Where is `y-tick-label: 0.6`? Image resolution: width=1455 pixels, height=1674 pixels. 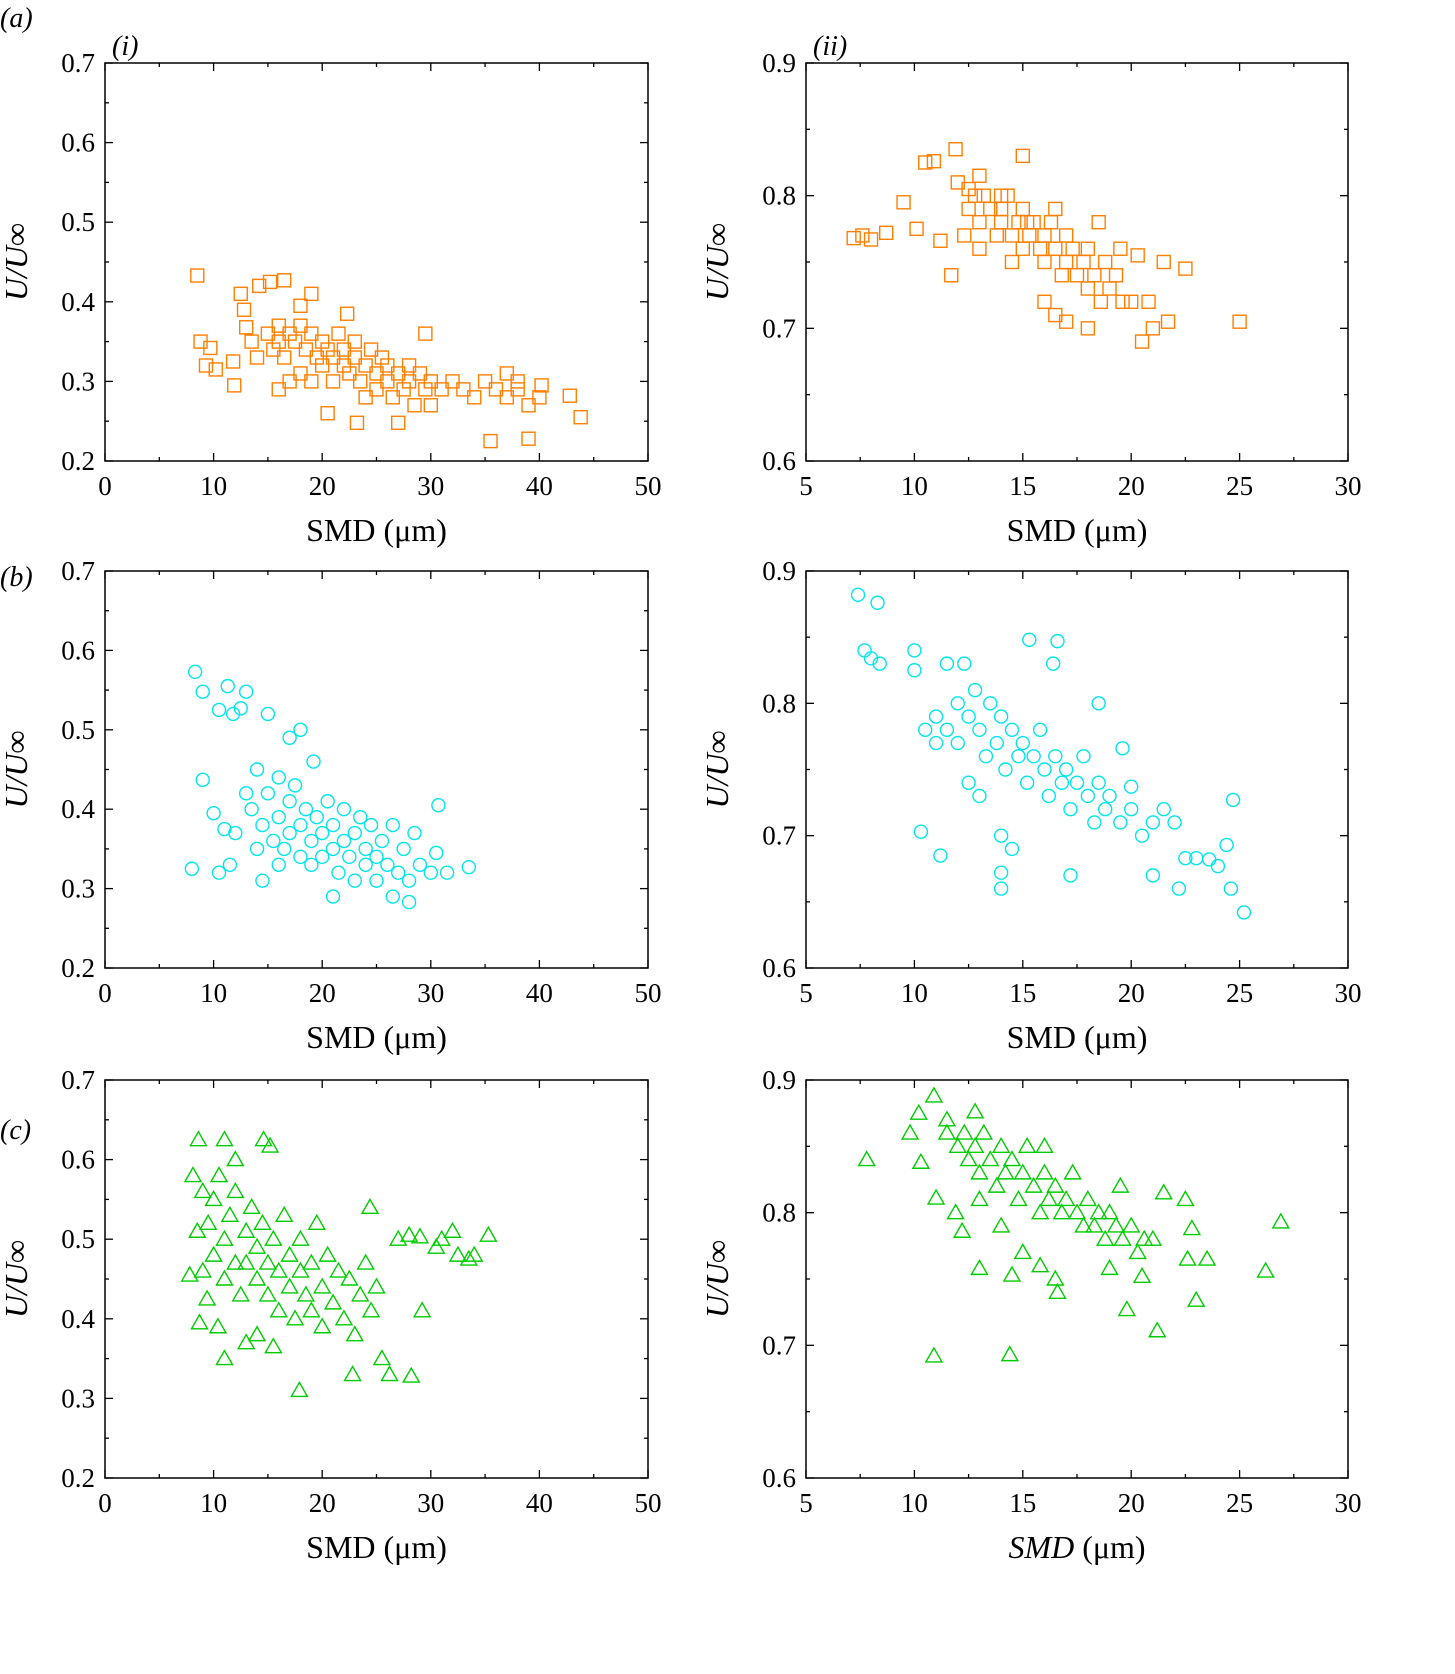 y-tick-label: 0.6 is located at coordinates (779, 461).